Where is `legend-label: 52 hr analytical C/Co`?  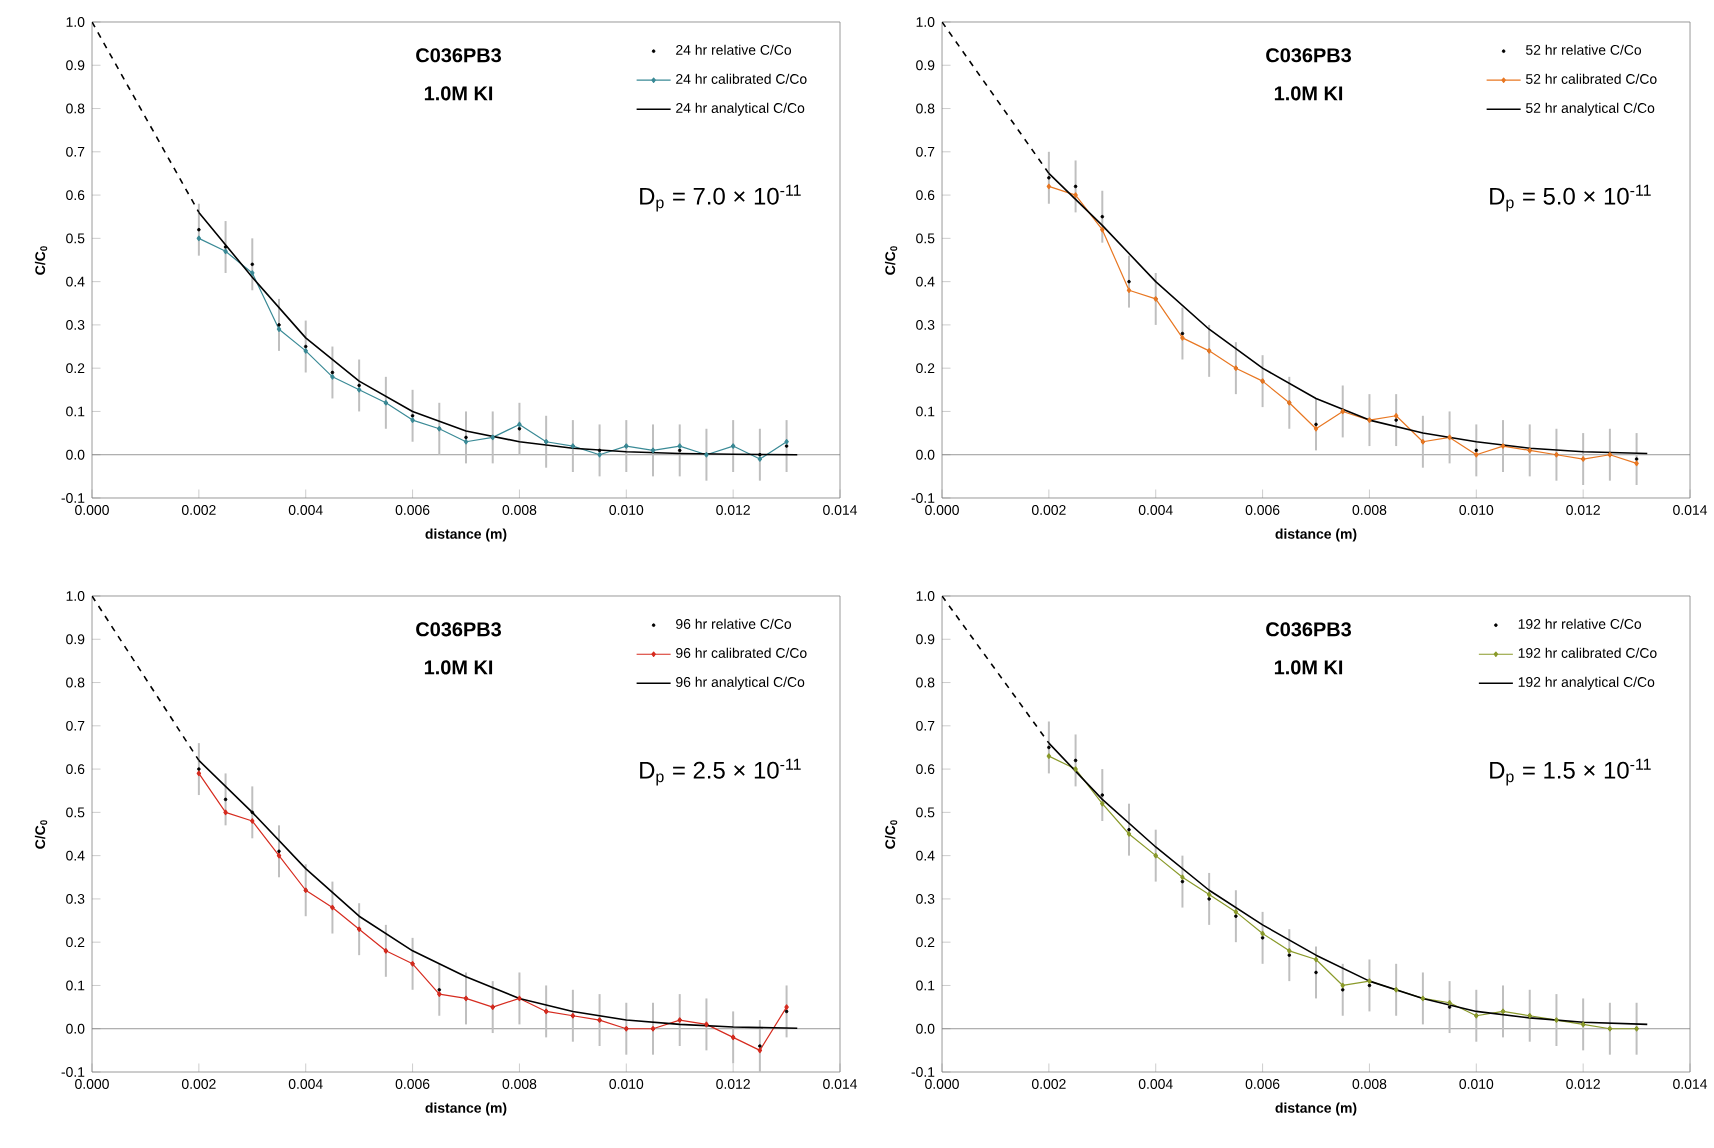
legend-label: 52 hr analytical C/Co is located at coordinates (1590, 109).